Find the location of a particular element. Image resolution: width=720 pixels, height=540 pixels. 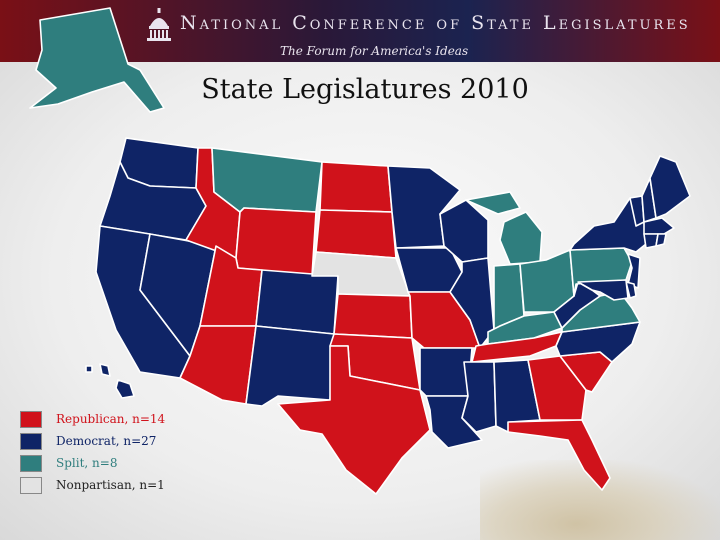

capitol-dome-icon is located at coordinates (159, 24).